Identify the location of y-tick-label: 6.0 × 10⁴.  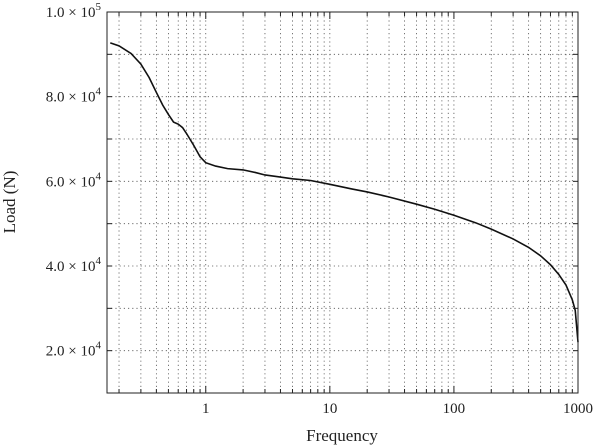
(74, 180).